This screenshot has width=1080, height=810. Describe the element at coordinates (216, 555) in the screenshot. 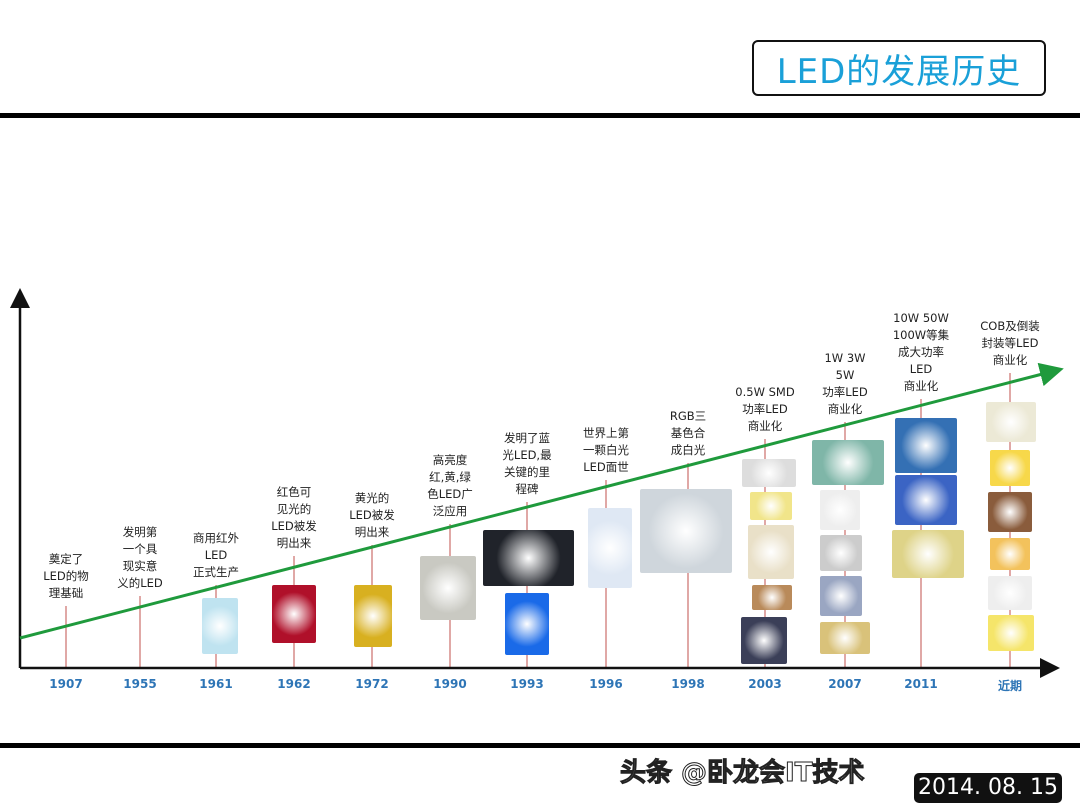

I see `event-label: 商用红外 LED 正式生产` at that location.